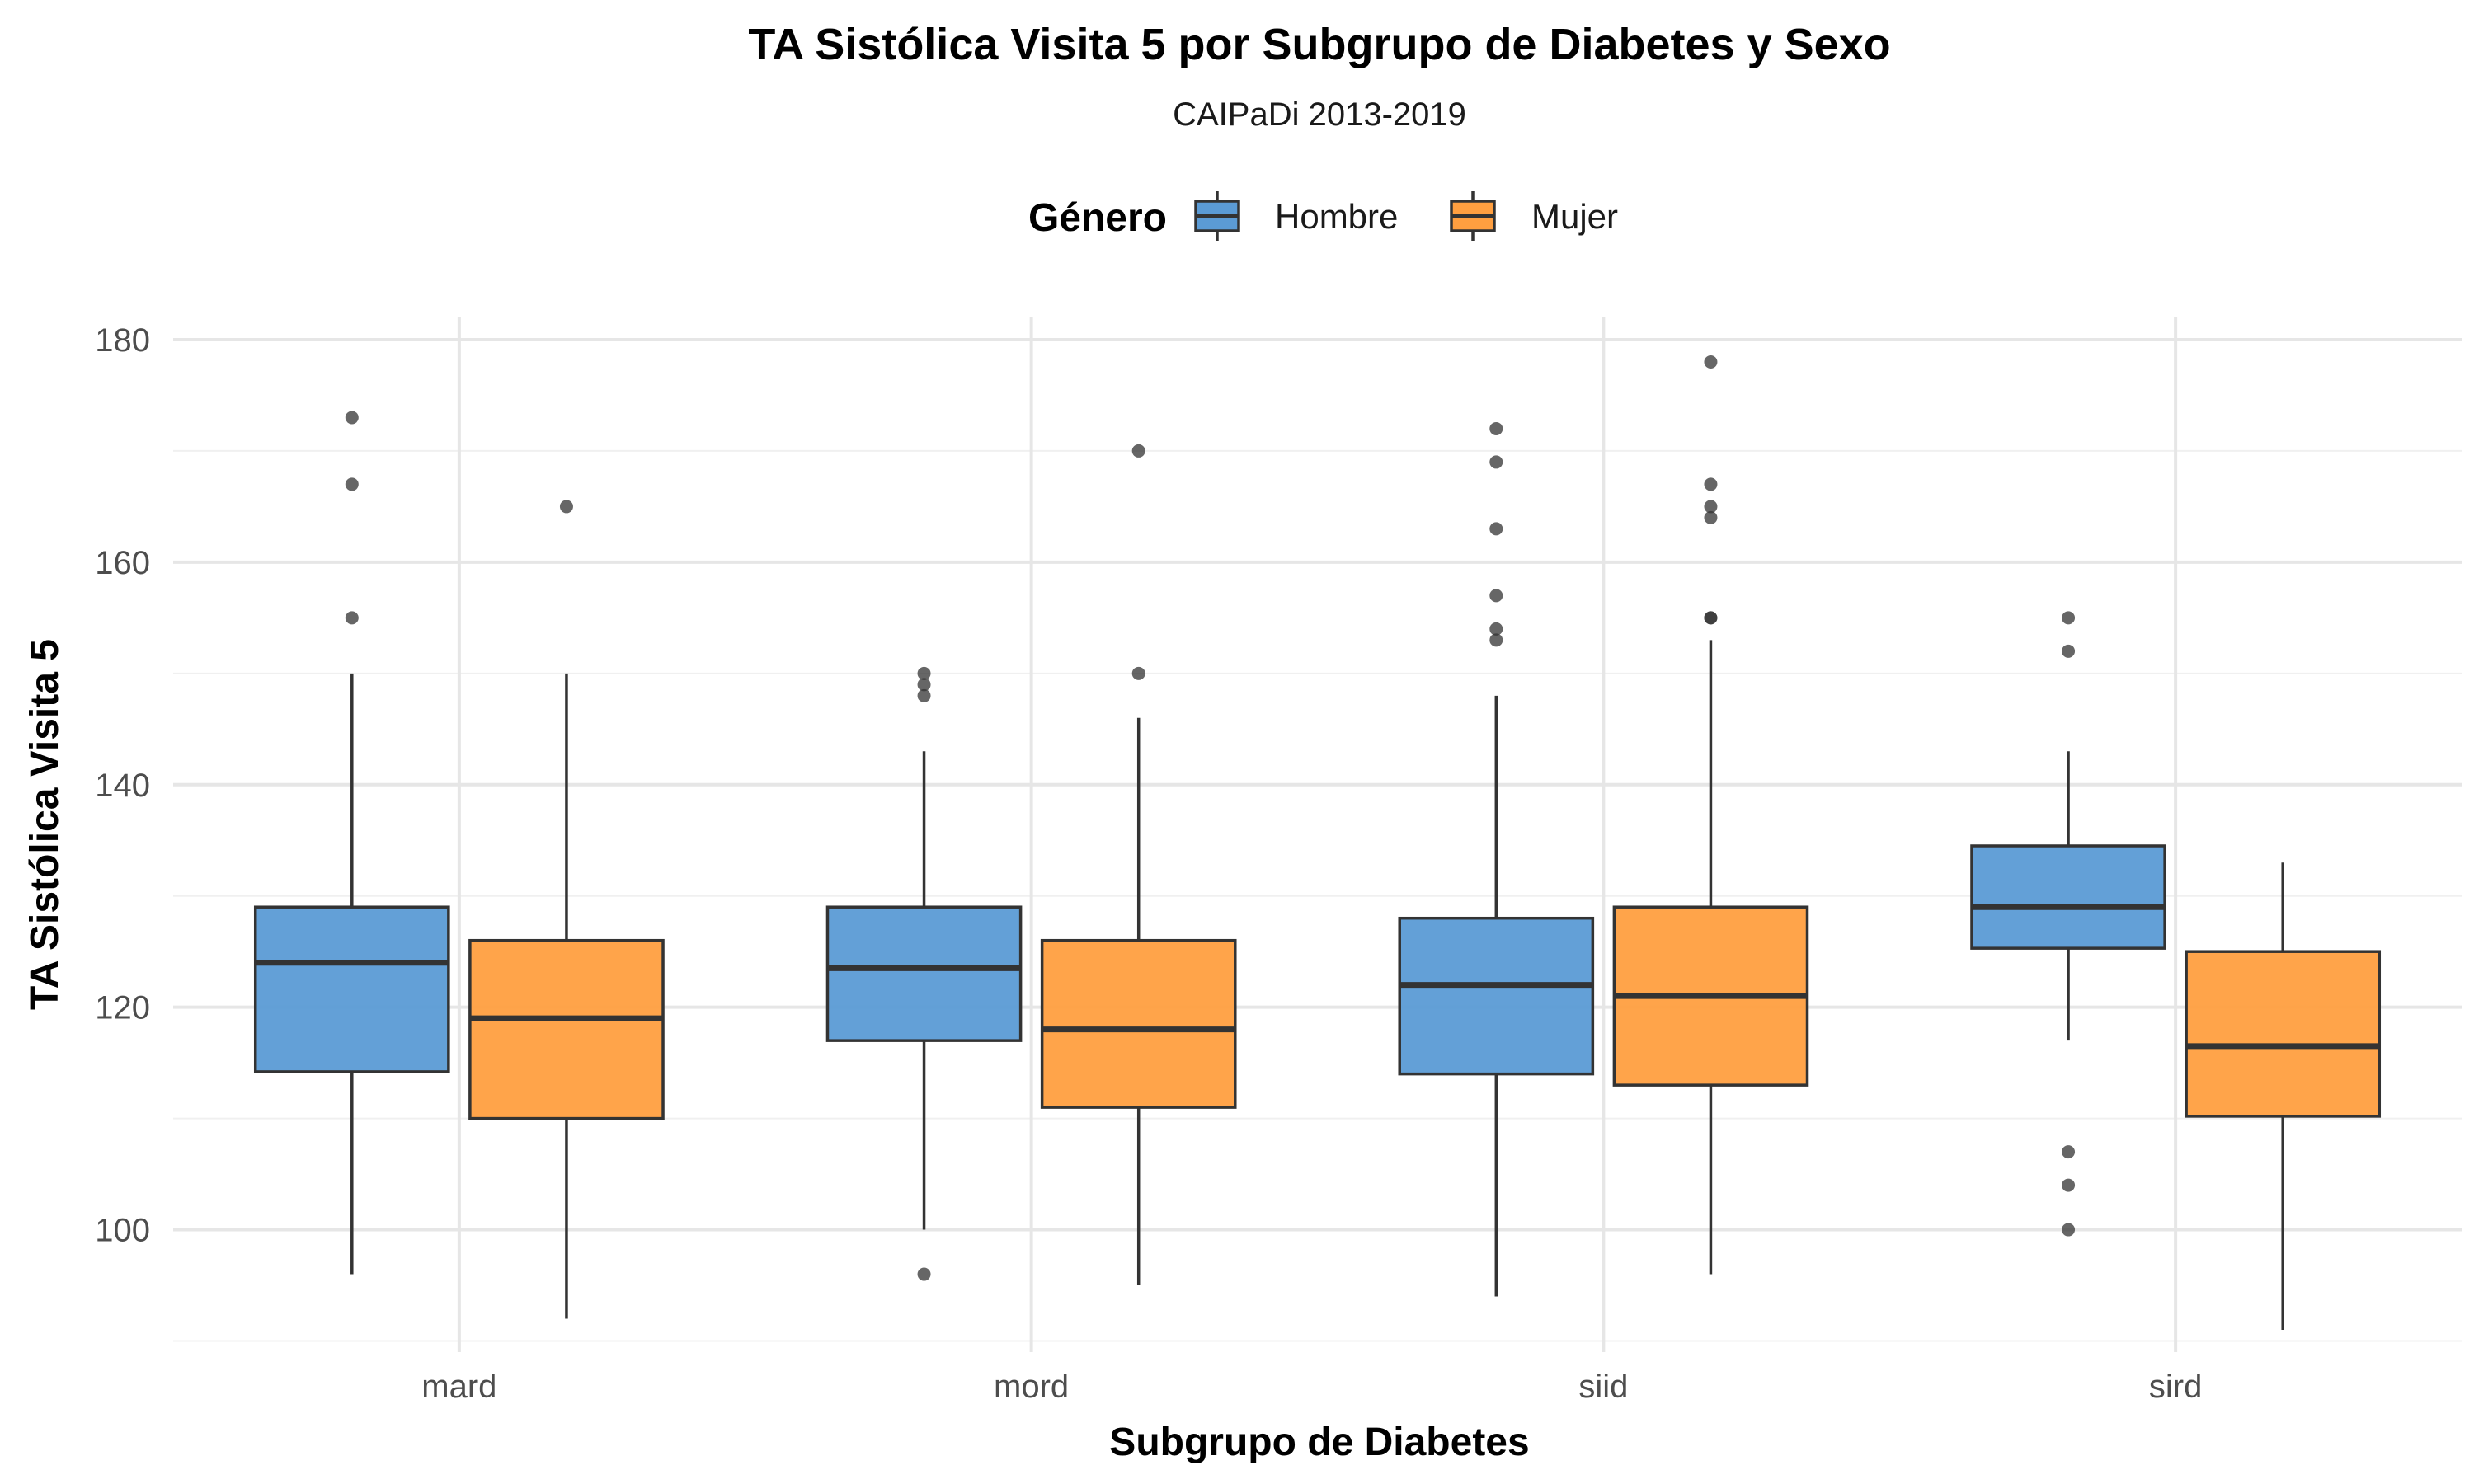  Describe the element at coordinates (351, 843) in the screenshot. I see `box-hombre-mard` at that location.